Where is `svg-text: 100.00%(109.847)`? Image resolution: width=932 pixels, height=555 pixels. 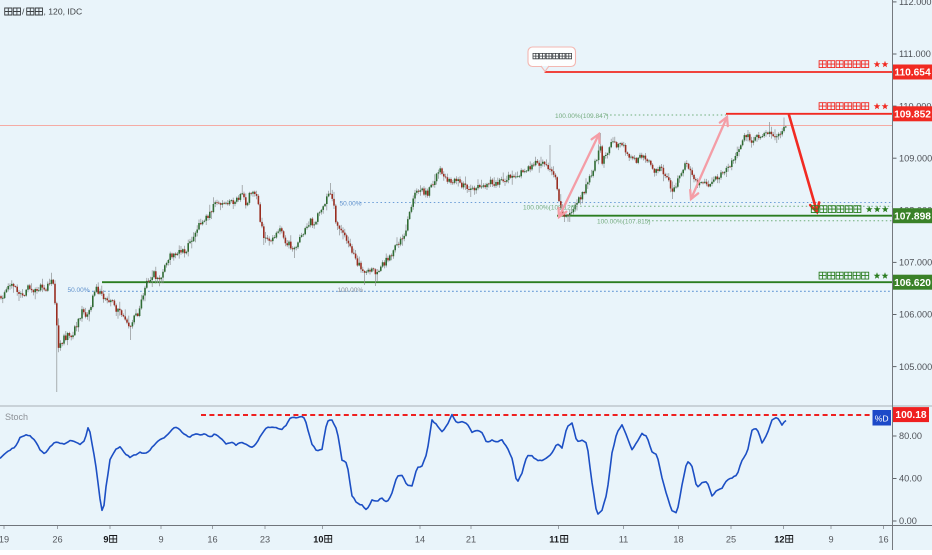 svg-text: 100.00%(109.847) is located at coordinates (582, 116).